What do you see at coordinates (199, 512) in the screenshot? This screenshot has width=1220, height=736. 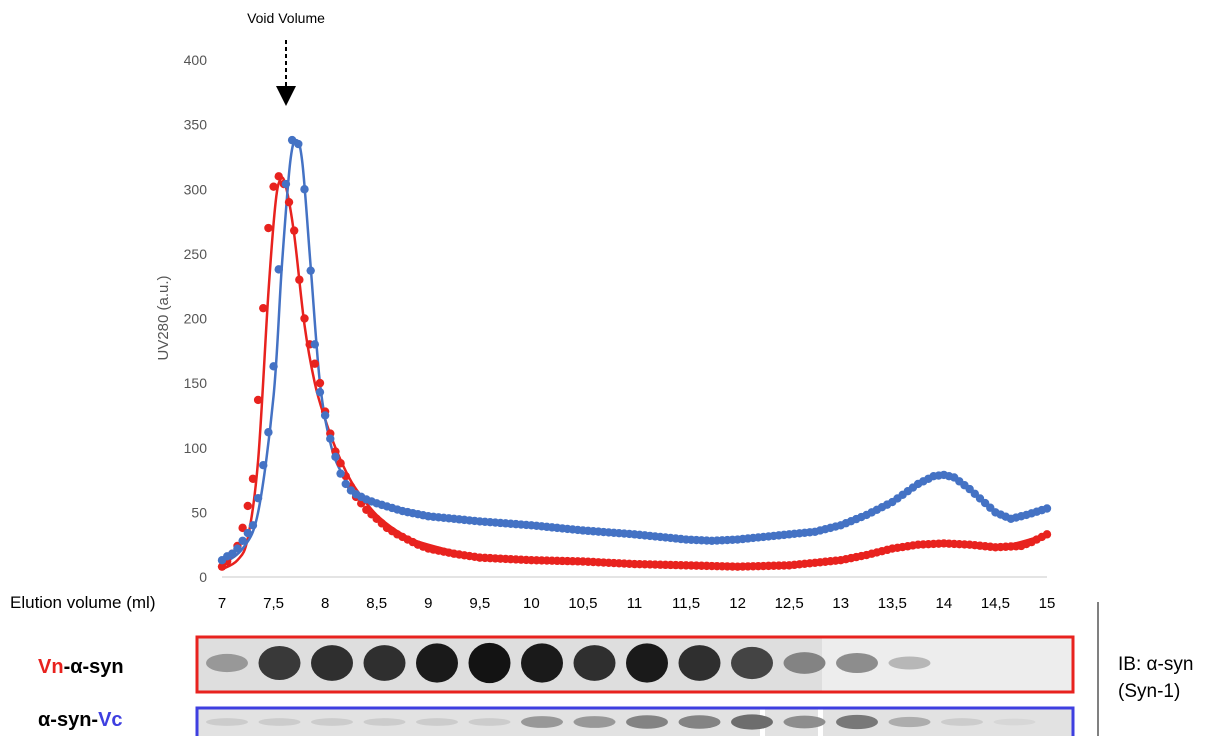 I see `y-tick-label: 50` at bounding box center [199, 512].